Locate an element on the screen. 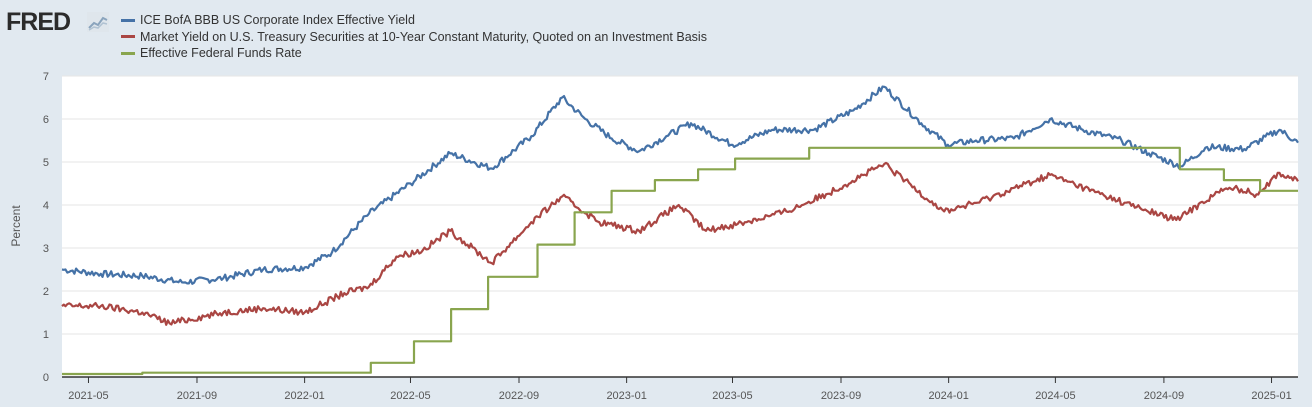 This screenshot has width=1312, height=407. legend-label: Effective Federal Funds Rate is located at coordinates (221, 53).